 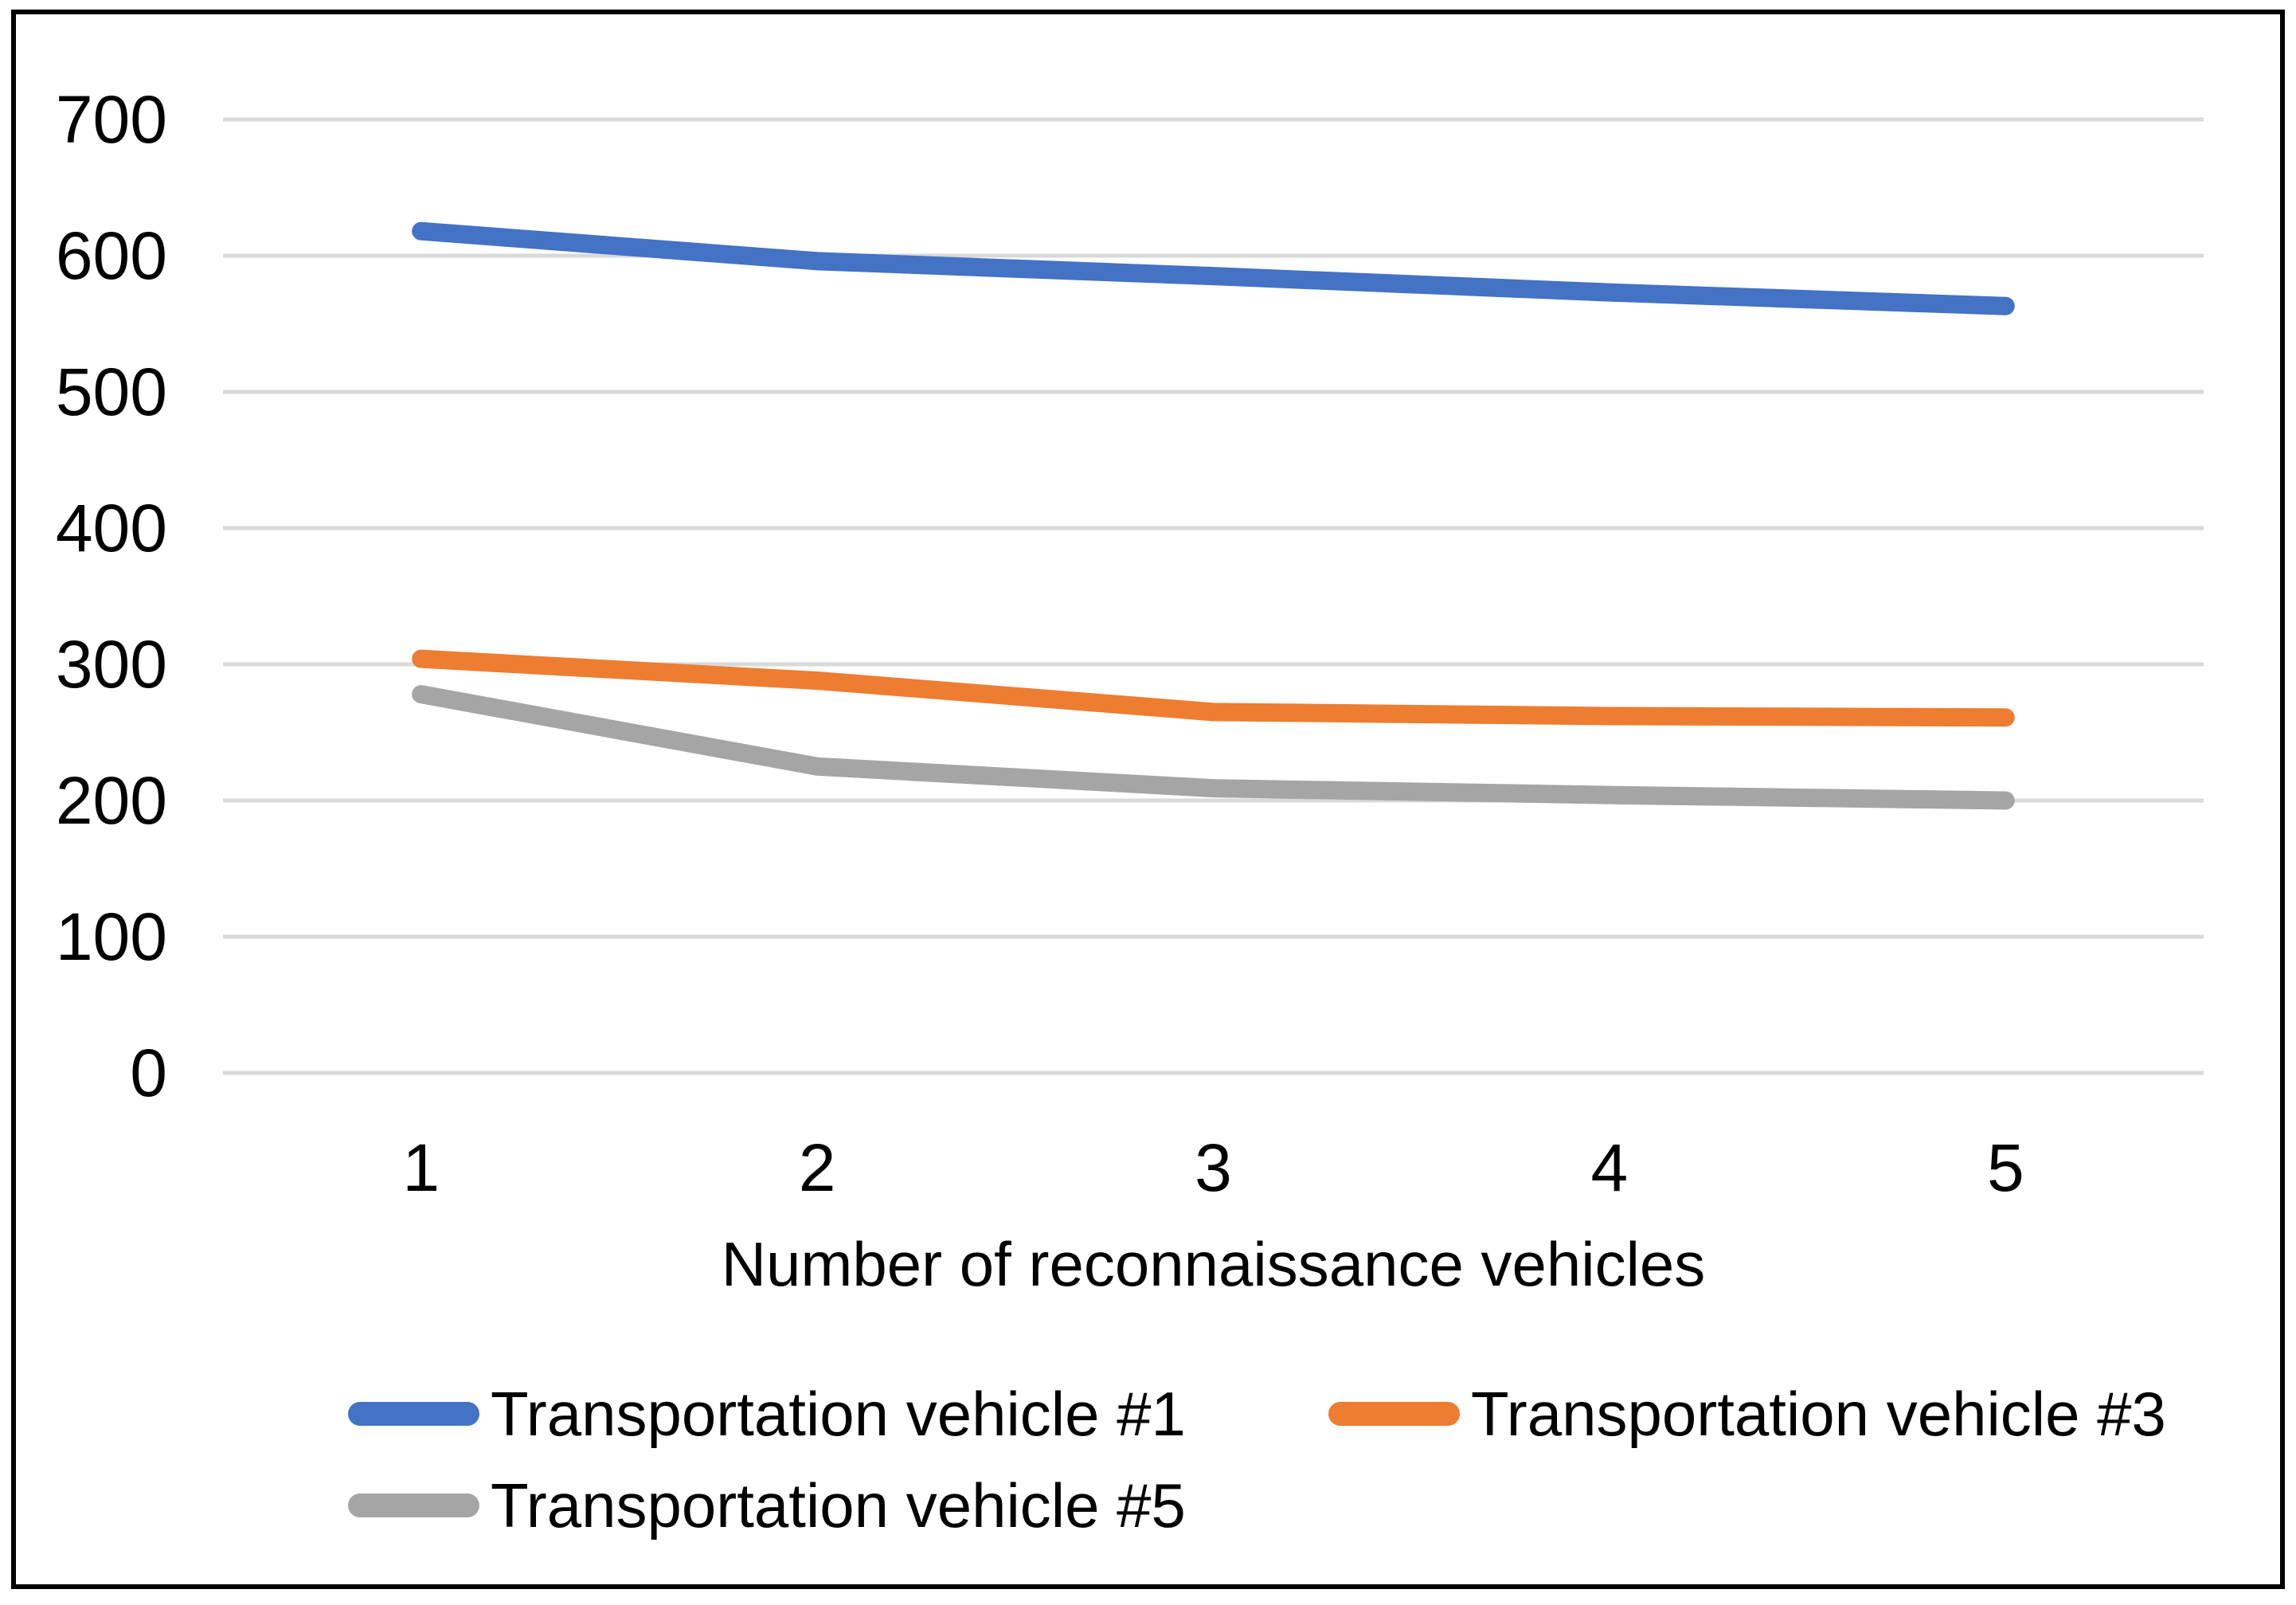 I want to click on y-tick-label-700: 700, so click(x=111, y=120).